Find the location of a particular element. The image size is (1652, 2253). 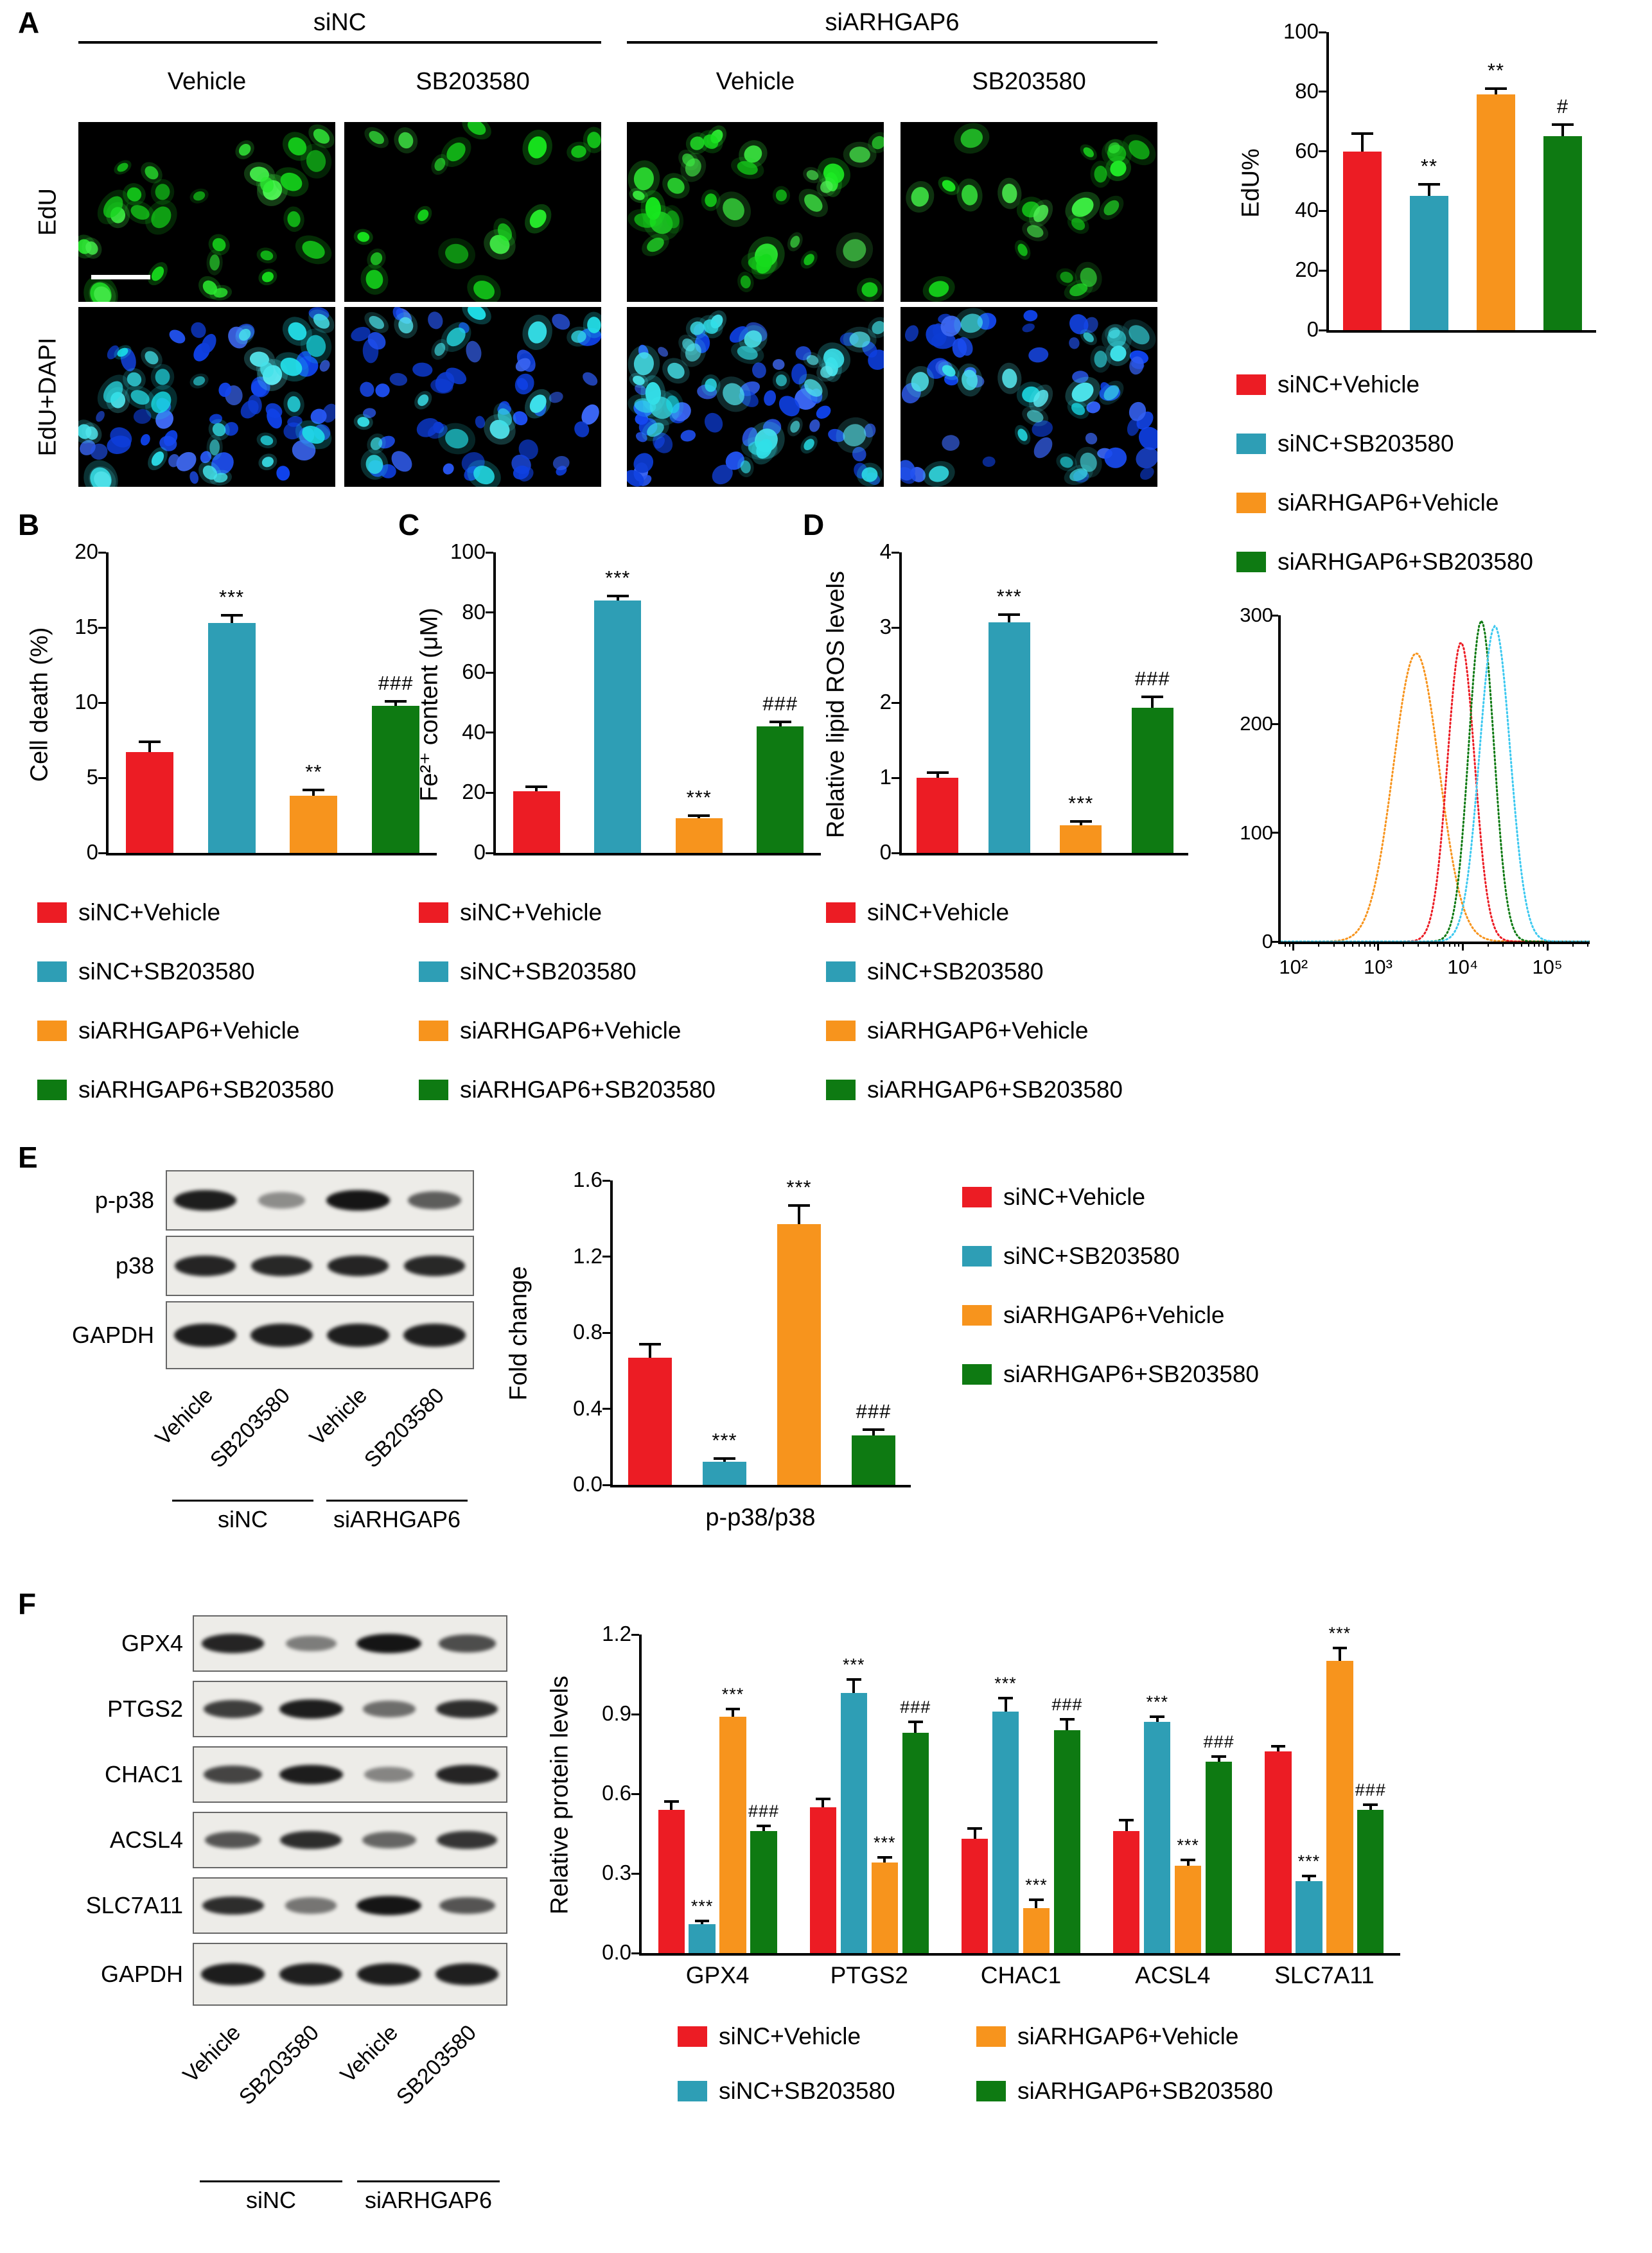

group-line is located at coordinates (397, 1501).